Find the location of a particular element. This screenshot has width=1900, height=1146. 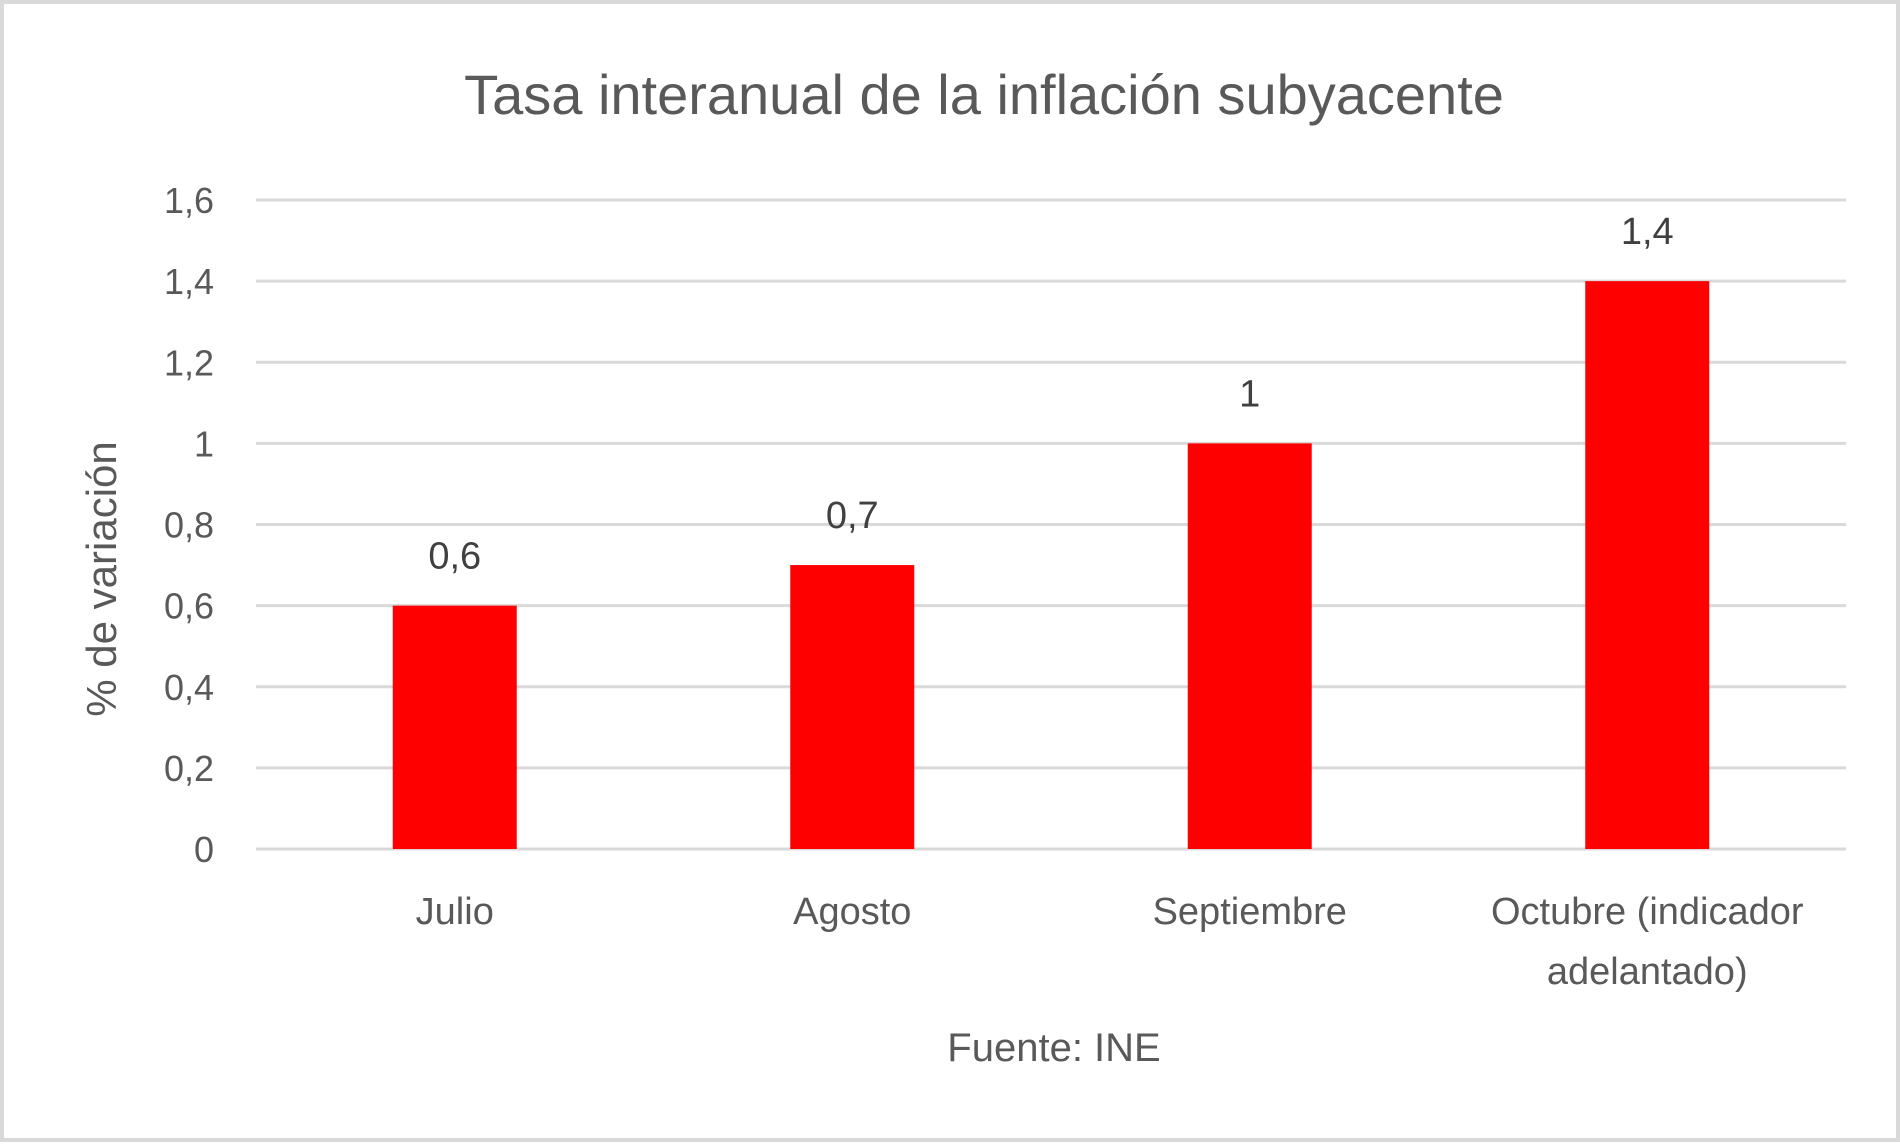

y-tick-label: 0,2 is located at coordinates (189, 768).